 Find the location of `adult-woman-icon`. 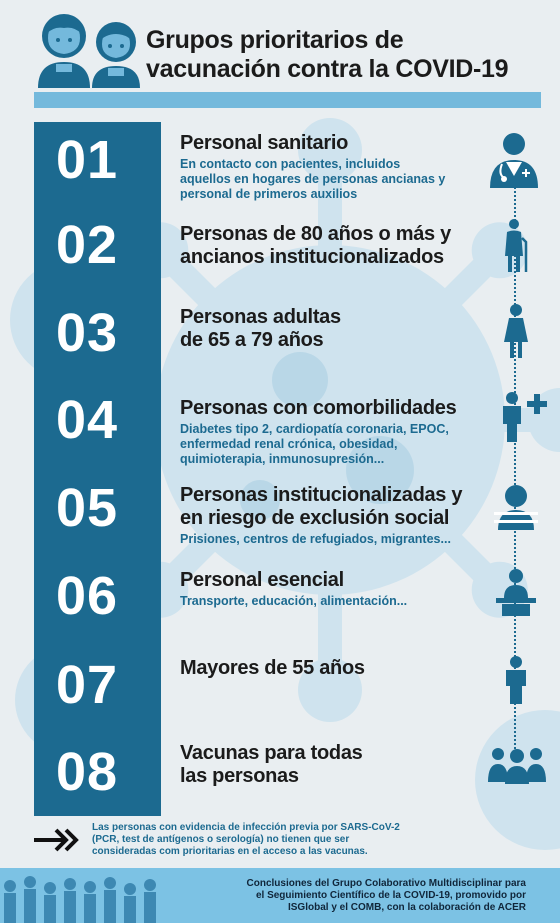

adult-woman-icon is located at coordinates (516, 331).